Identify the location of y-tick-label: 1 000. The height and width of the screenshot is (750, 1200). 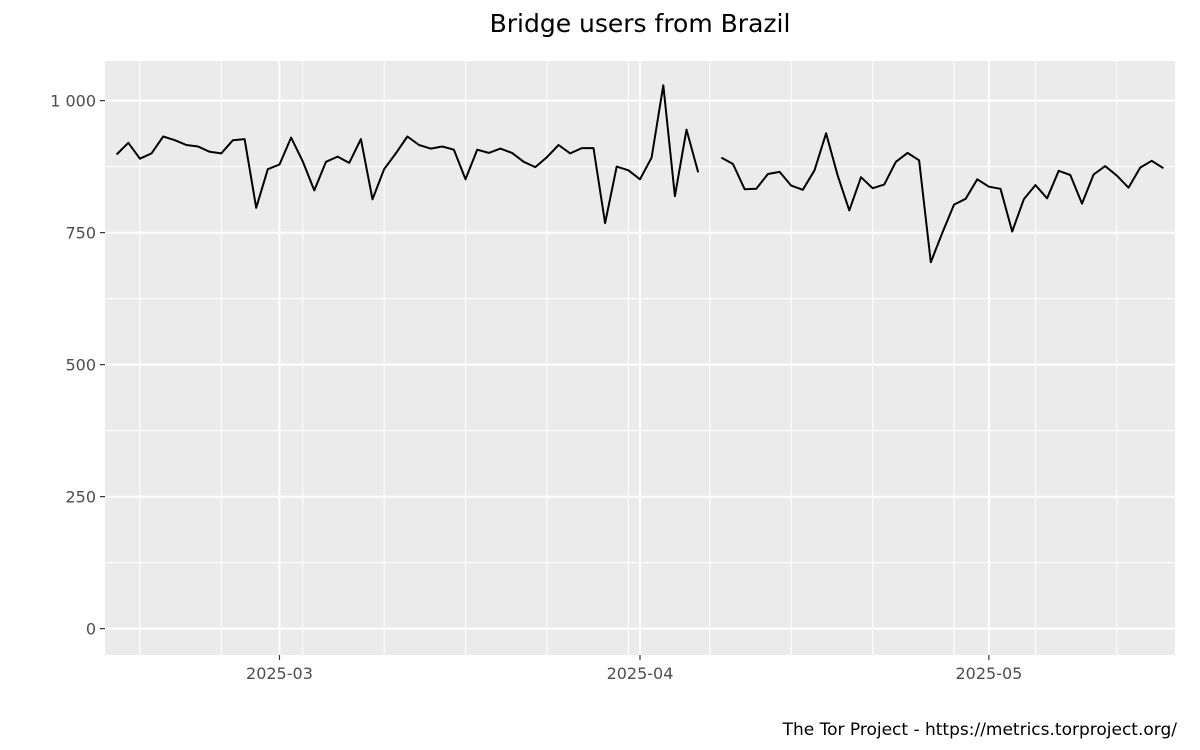
(73, 101).